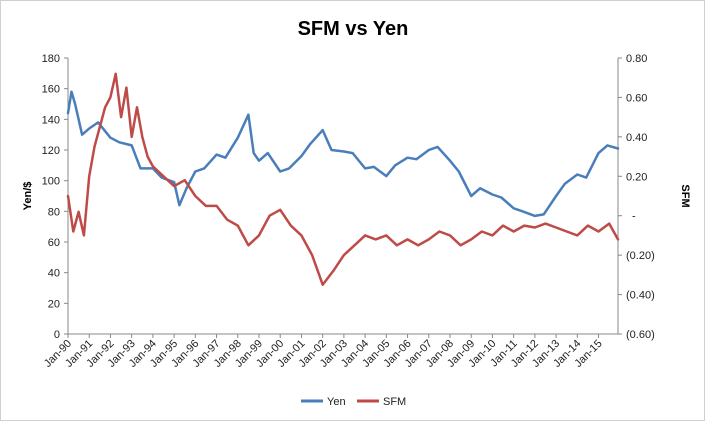 The height and width of the screenshot is (422, 705). What do you see at coordinates (636, 138) in the screenshot?
I see `y-tick-label-right: 0.40` at bounding box center [636, 138].